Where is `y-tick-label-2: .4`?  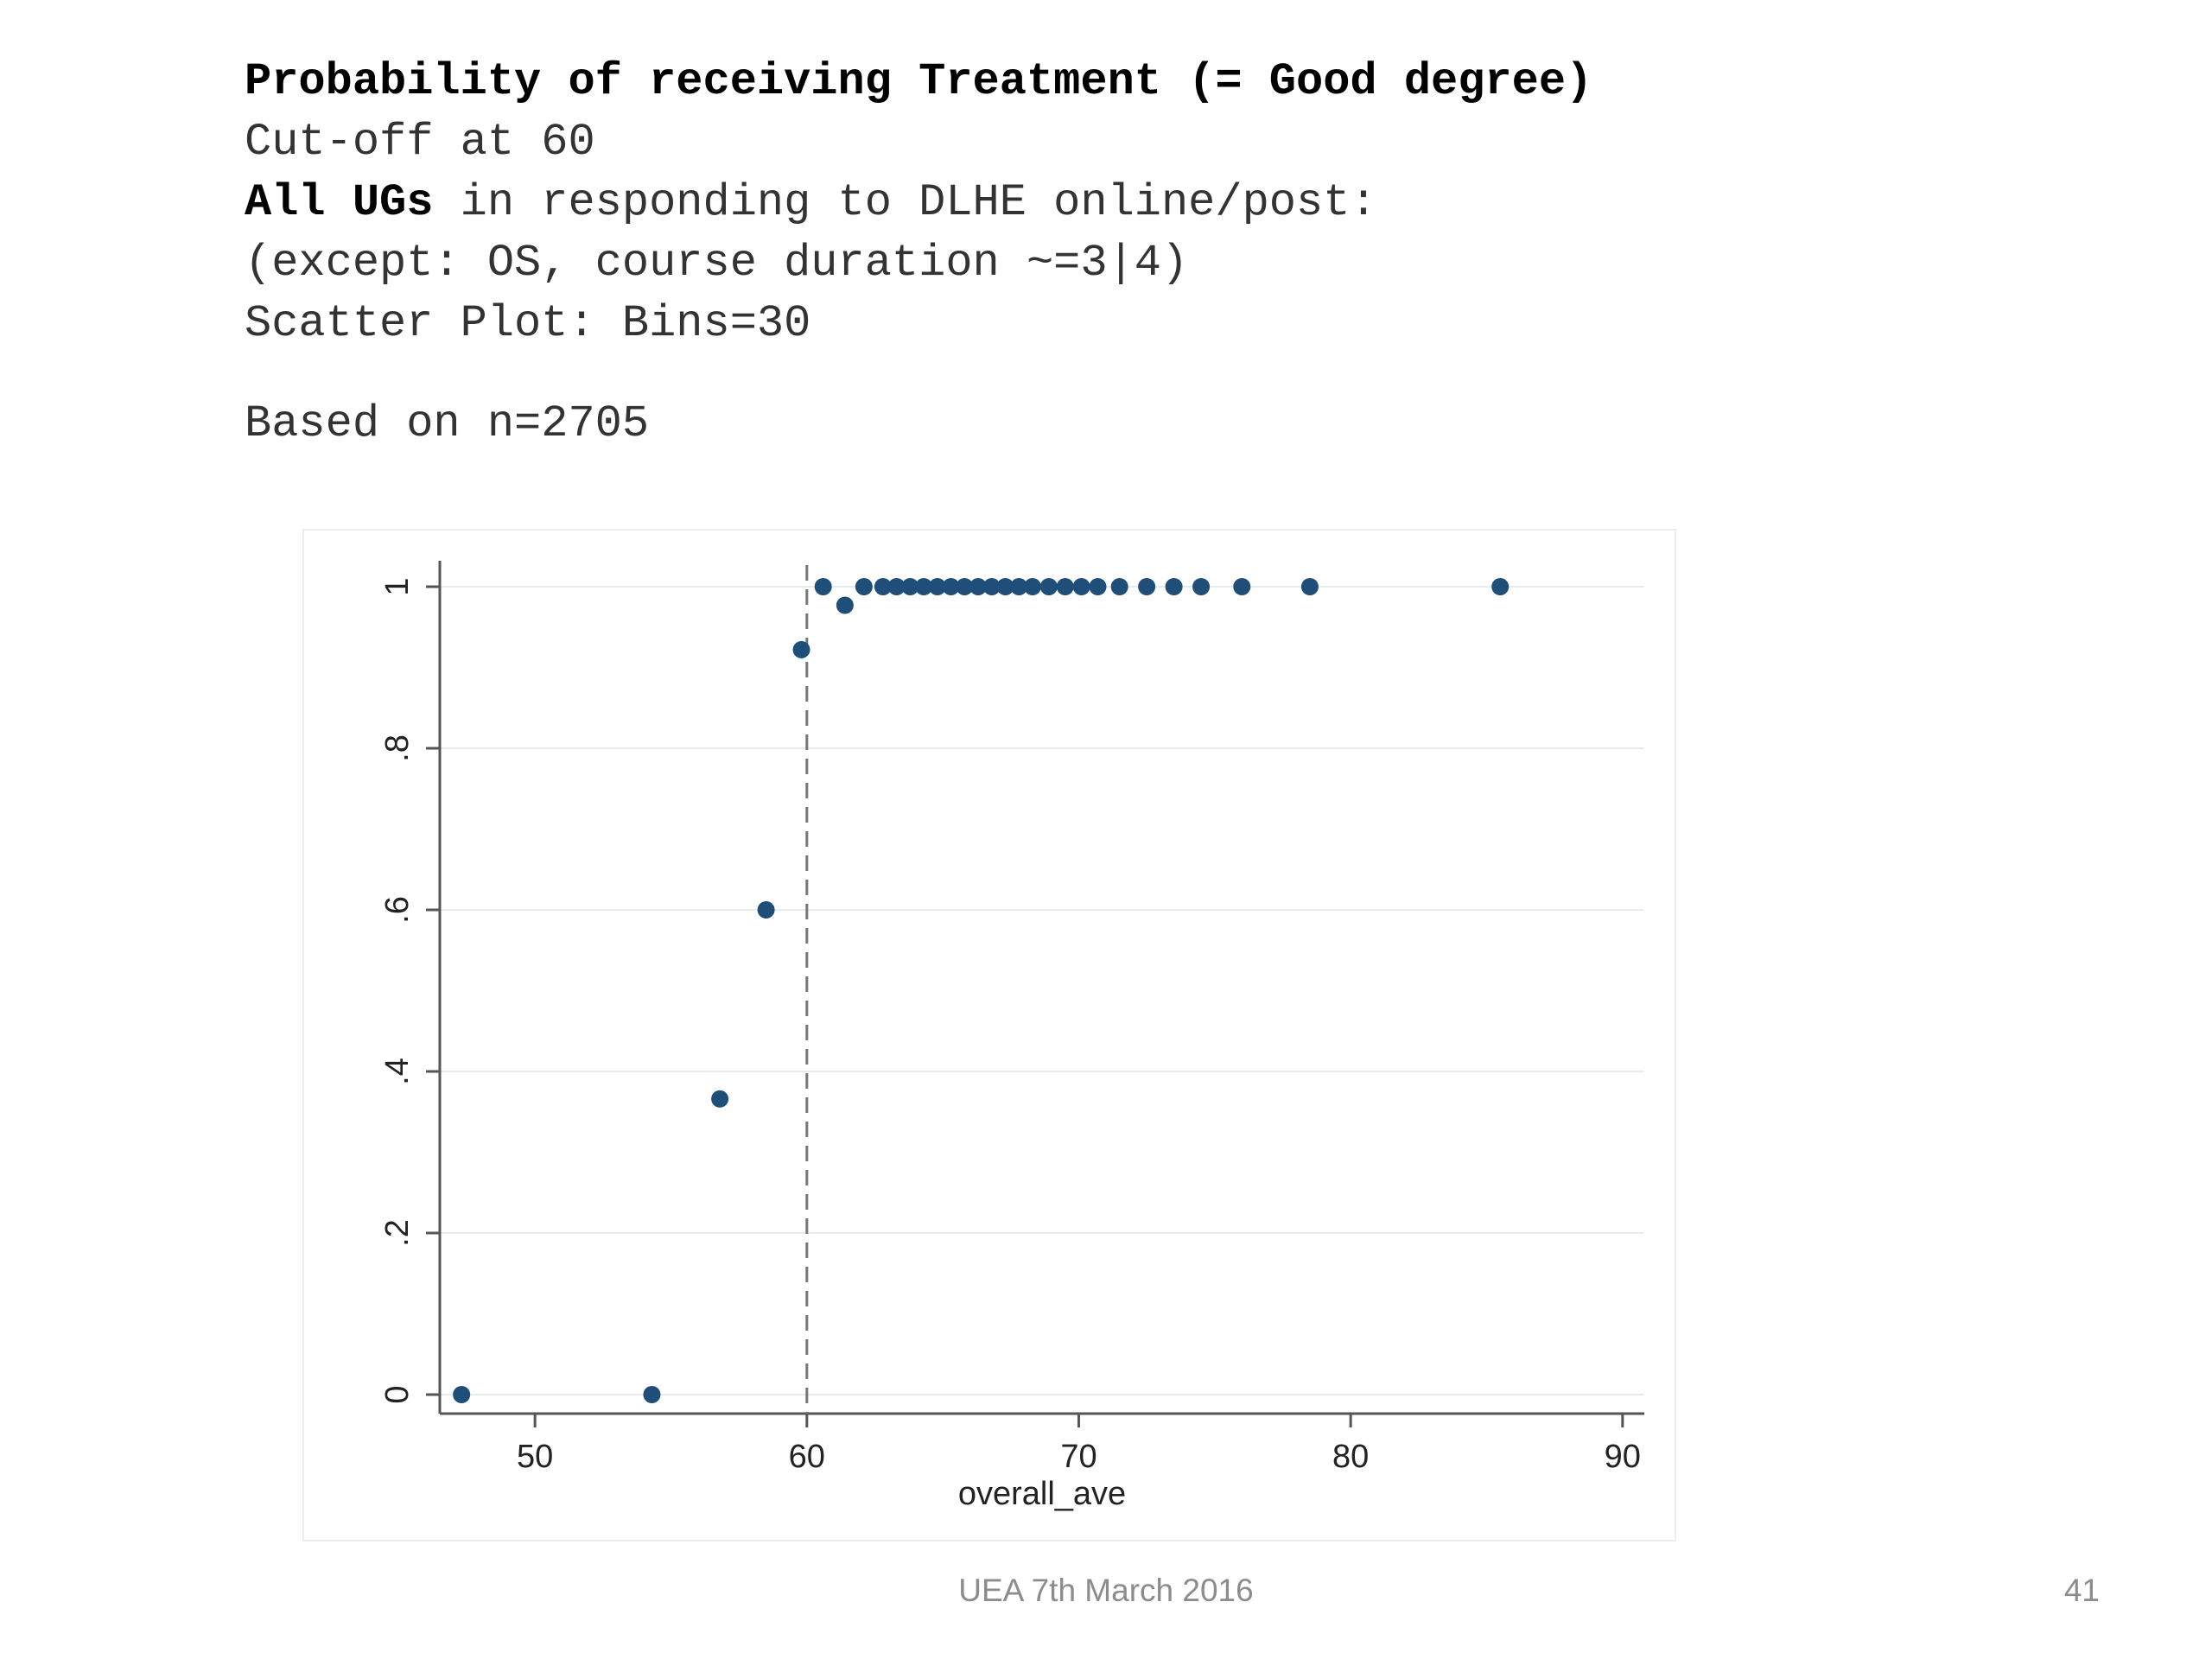
y-tick-label-2: .4 is located at coordinates (397, 1071).